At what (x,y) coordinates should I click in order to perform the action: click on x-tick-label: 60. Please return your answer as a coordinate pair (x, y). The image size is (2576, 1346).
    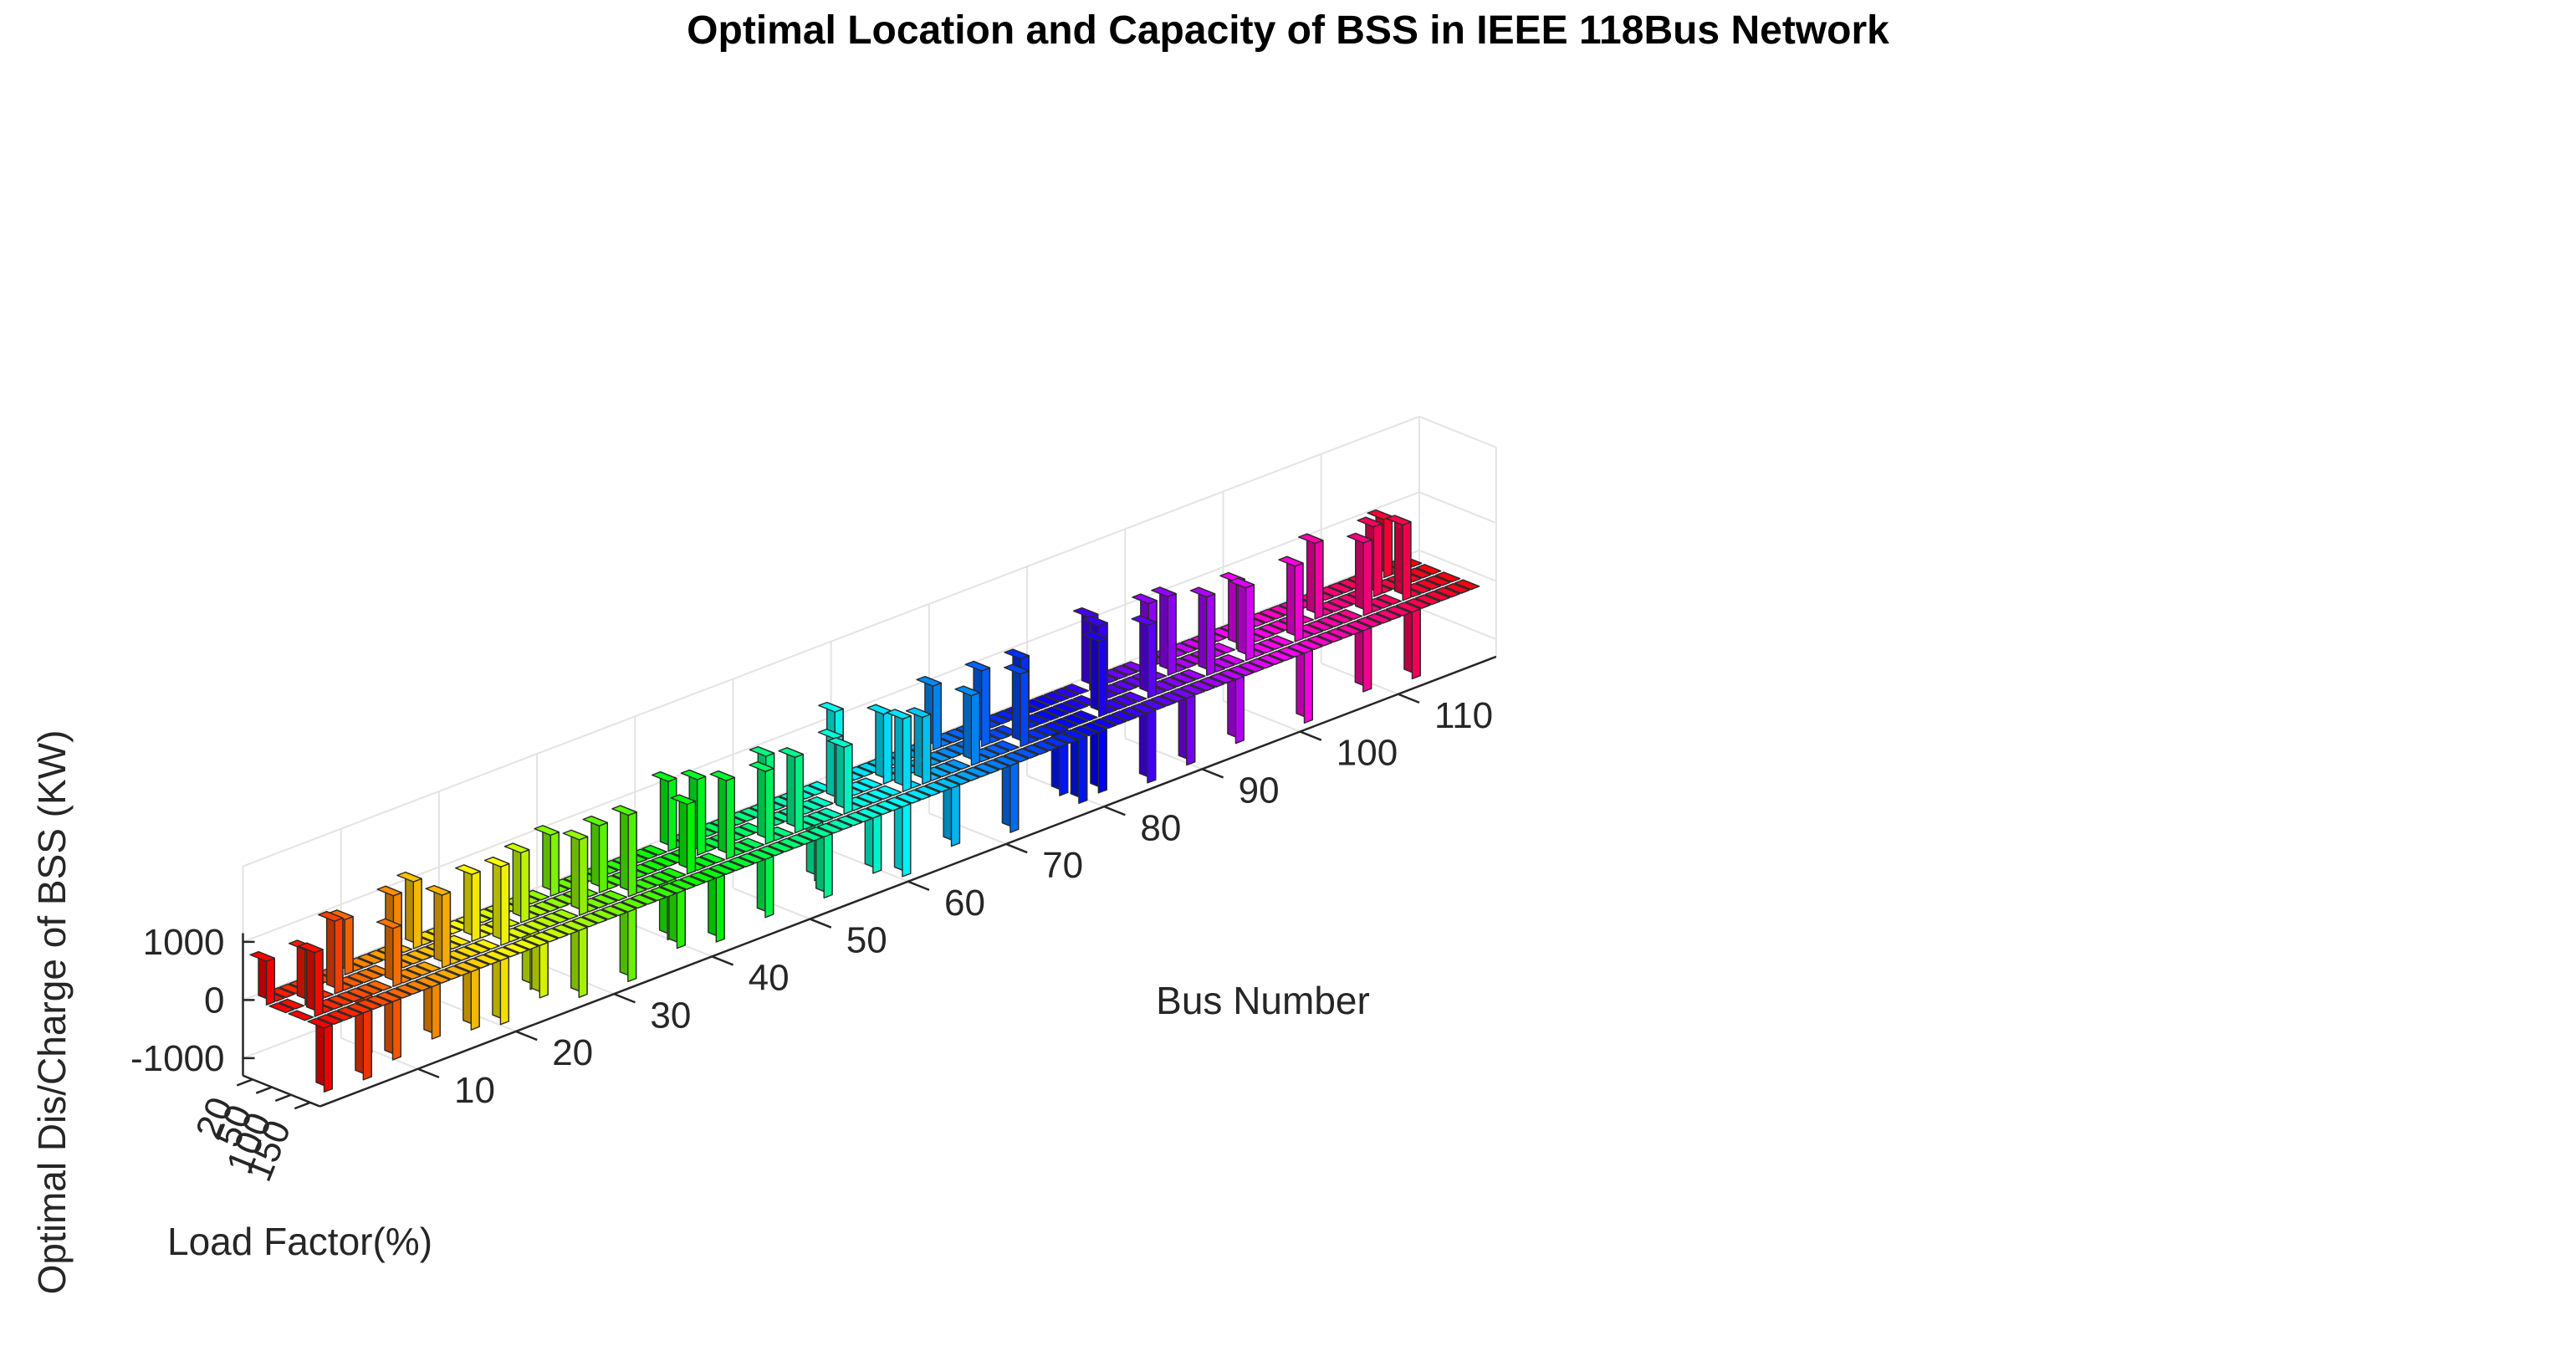
    Looking at the image, I should click on (964, 903).